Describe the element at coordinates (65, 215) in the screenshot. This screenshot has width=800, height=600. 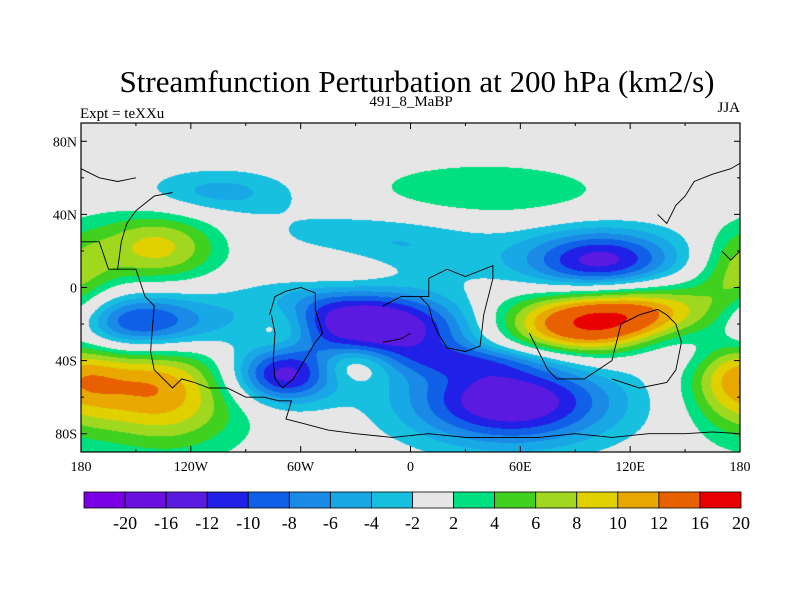
I see `y-tick-label-1: 40N` at that location.